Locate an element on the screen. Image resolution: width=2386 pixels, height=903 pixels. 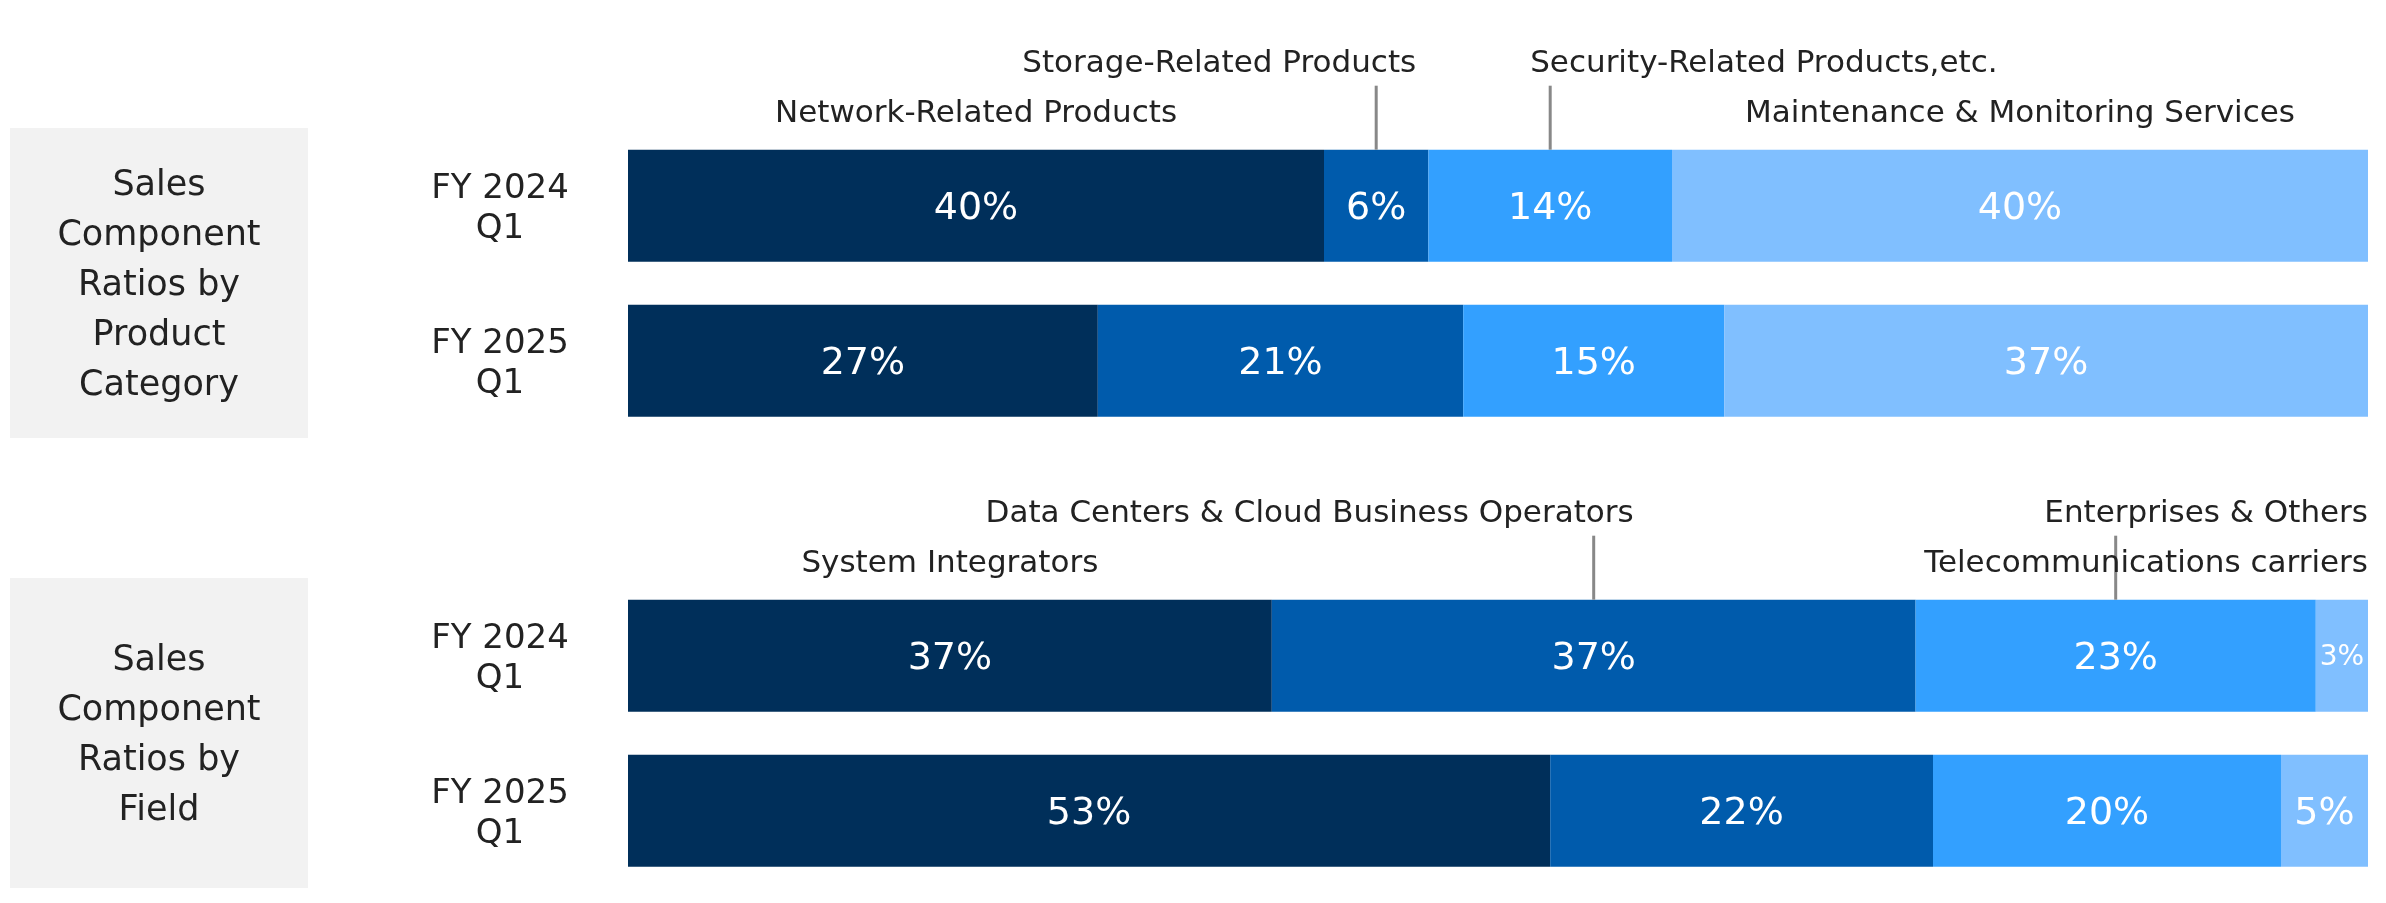
data-label: 53% is located at coordinates (1089, 810).